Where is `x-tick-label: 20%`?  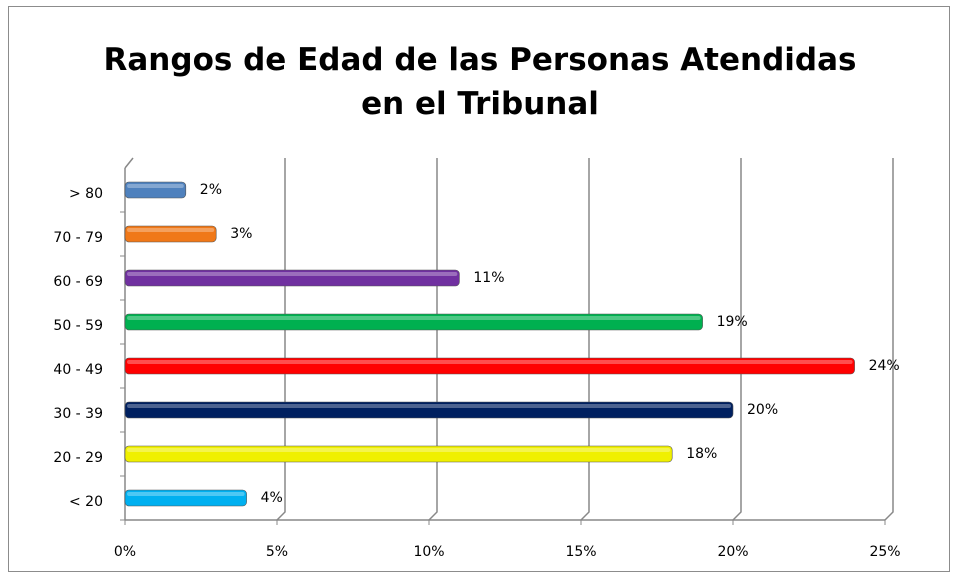 x-tick-label: 20% is located at coordinates (732, 552).